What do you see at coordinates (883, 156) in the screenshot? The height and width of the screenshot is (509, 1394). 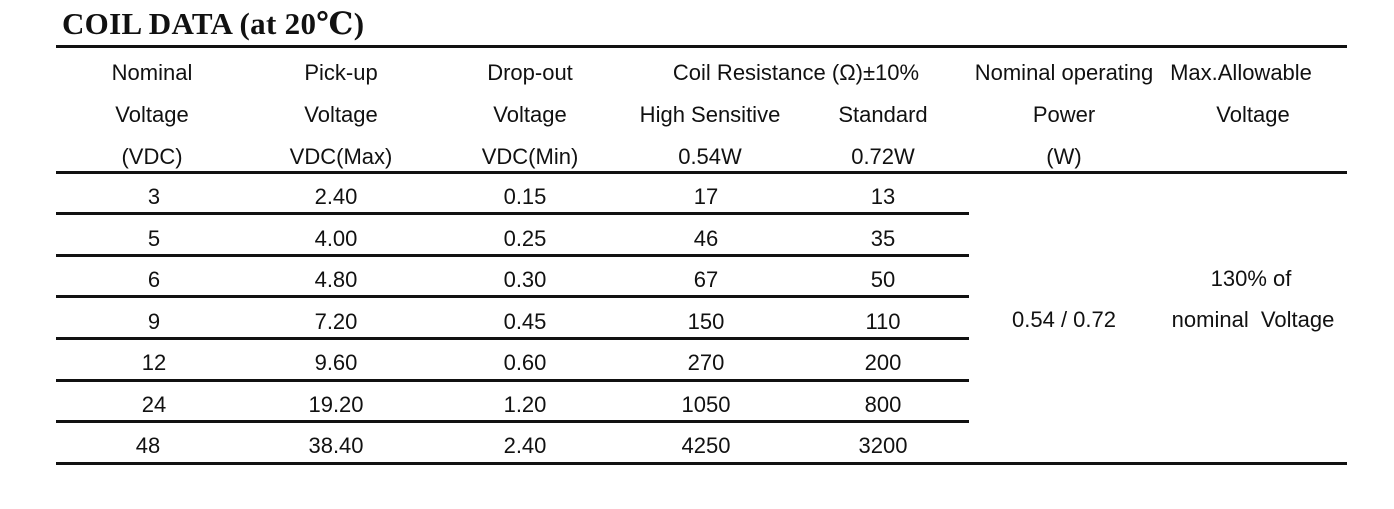 I see `header-standard-line2: 0.72W` at bounding box center [883, 156].